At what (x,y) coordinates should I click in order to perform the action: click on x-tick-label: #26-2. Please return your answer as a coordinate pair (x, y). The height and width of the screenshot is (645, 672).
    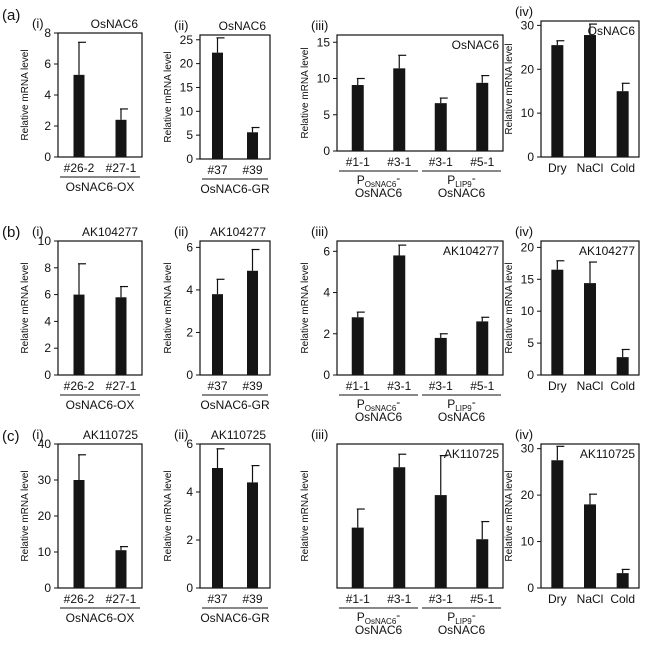
    Looking at the image, I should click on (79, 599).